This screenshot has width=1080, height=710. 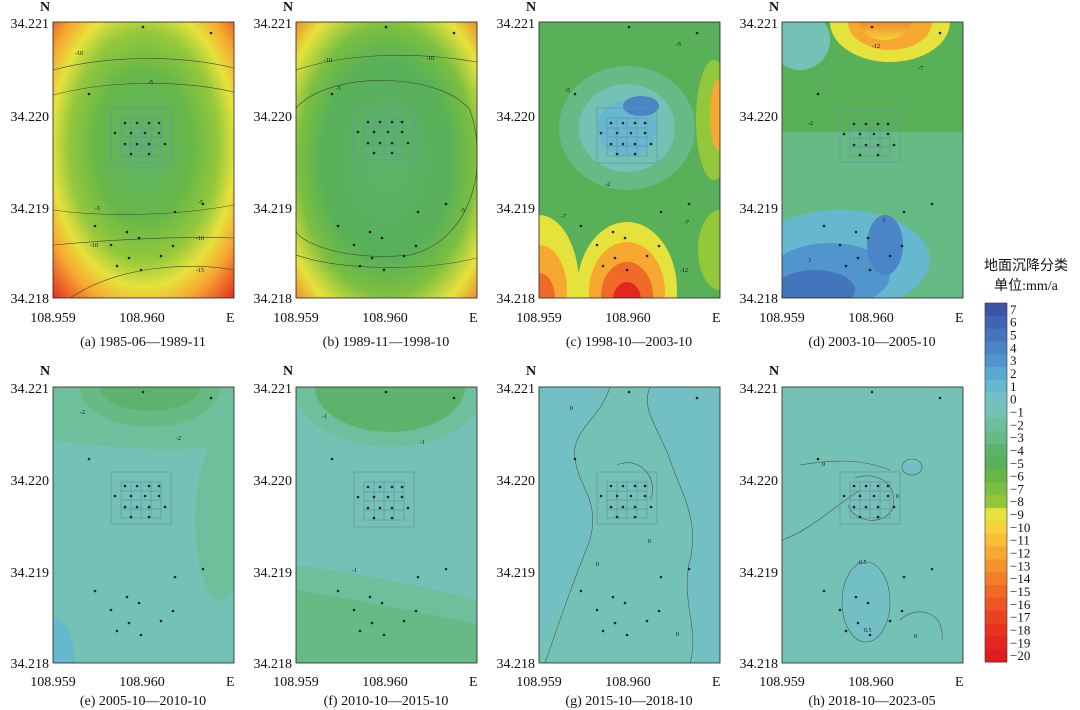 What do you see at coordinates (1013, 399) in the screenshot?
I see `legend-label: 0` at bounding box center [1013, 399].